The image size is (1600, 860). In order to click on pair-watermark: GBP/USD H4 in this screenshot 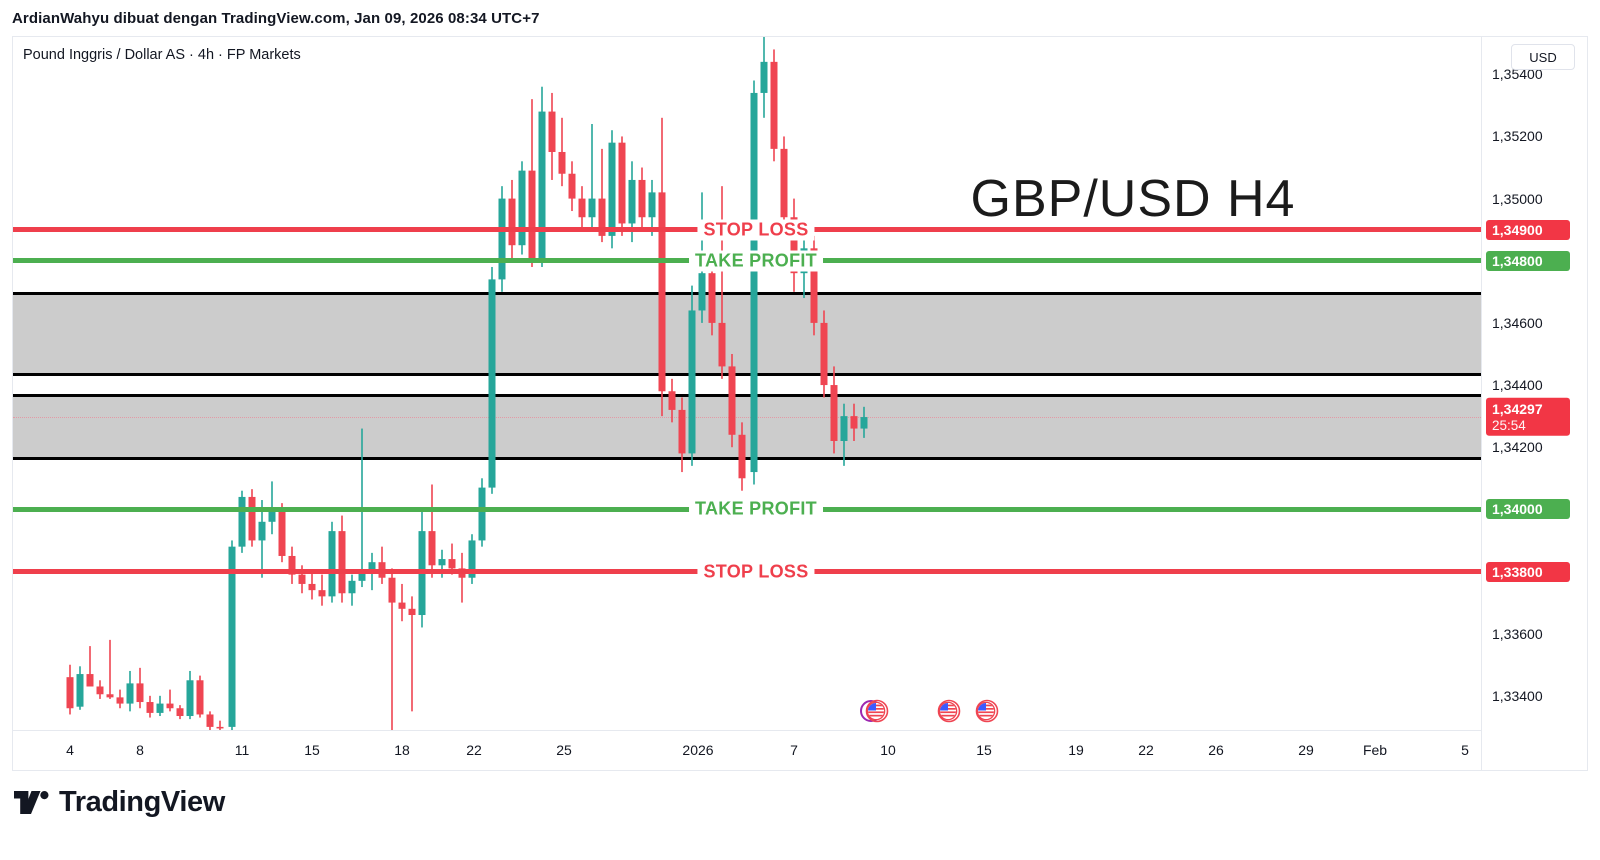, I will do `click(1133, 199)`.